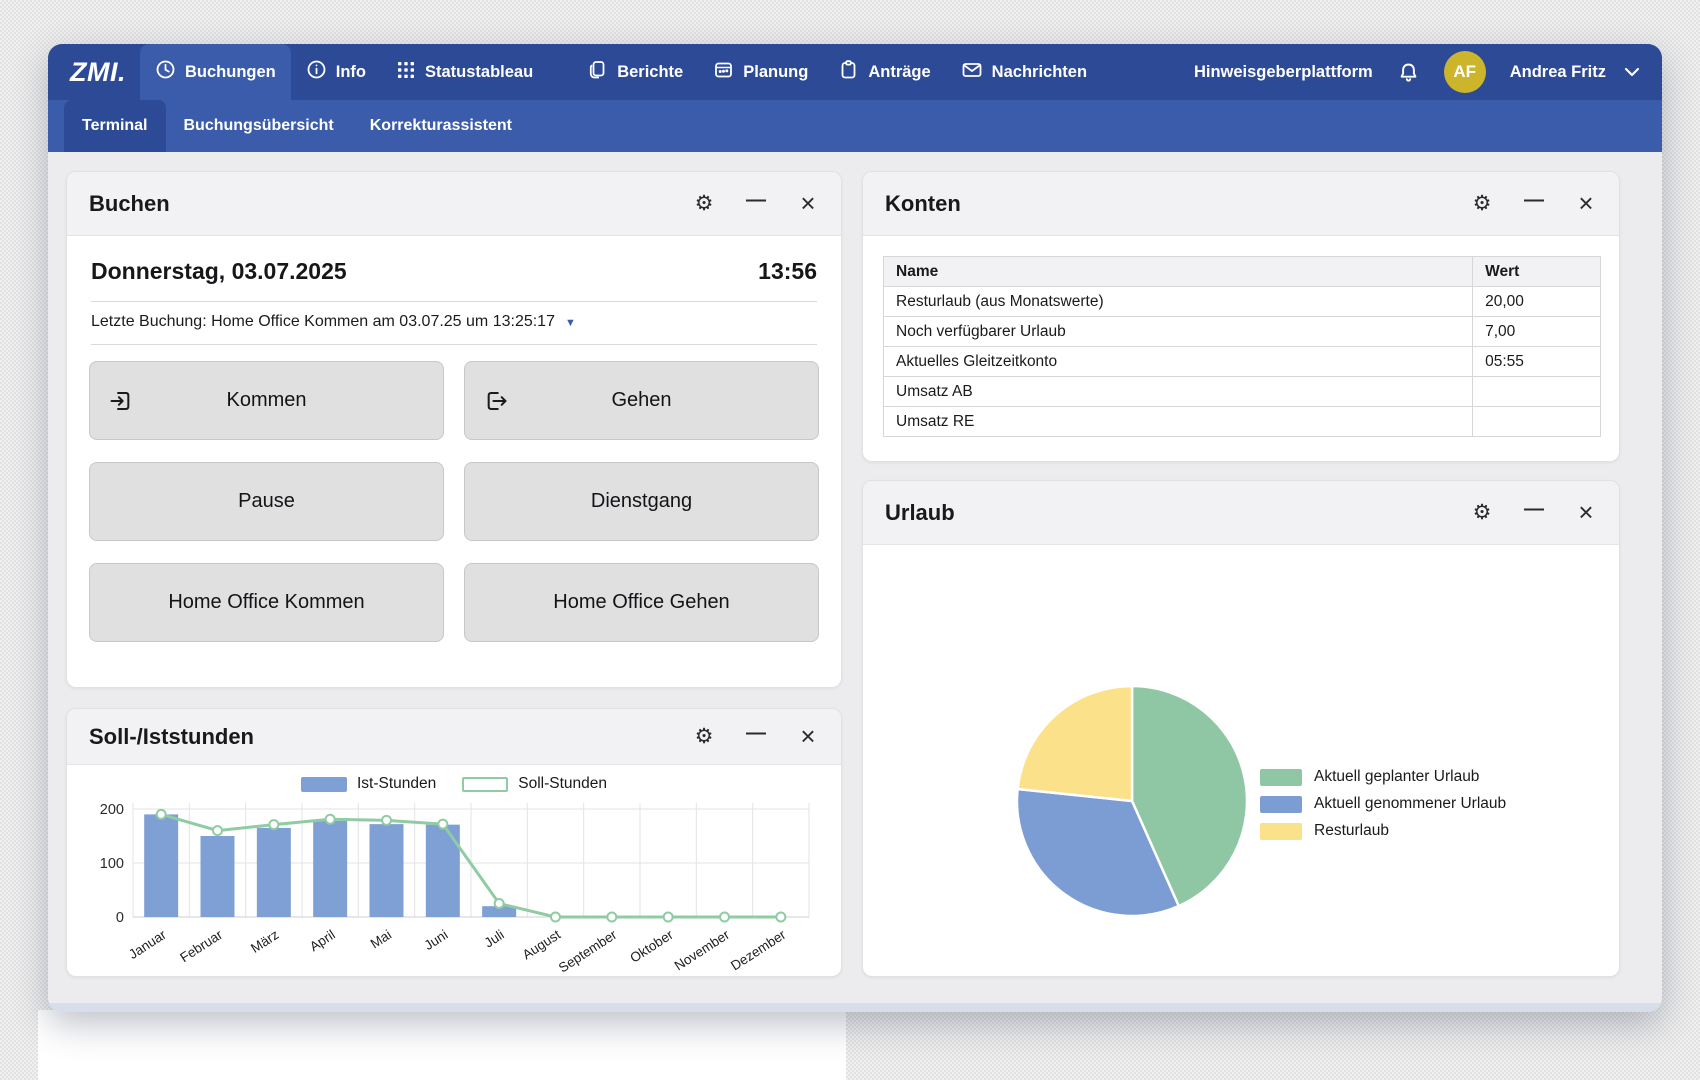 The width and height of the screenshot is (1700, 1080). I want to click on svg-text: Juni, so click(436, 940).